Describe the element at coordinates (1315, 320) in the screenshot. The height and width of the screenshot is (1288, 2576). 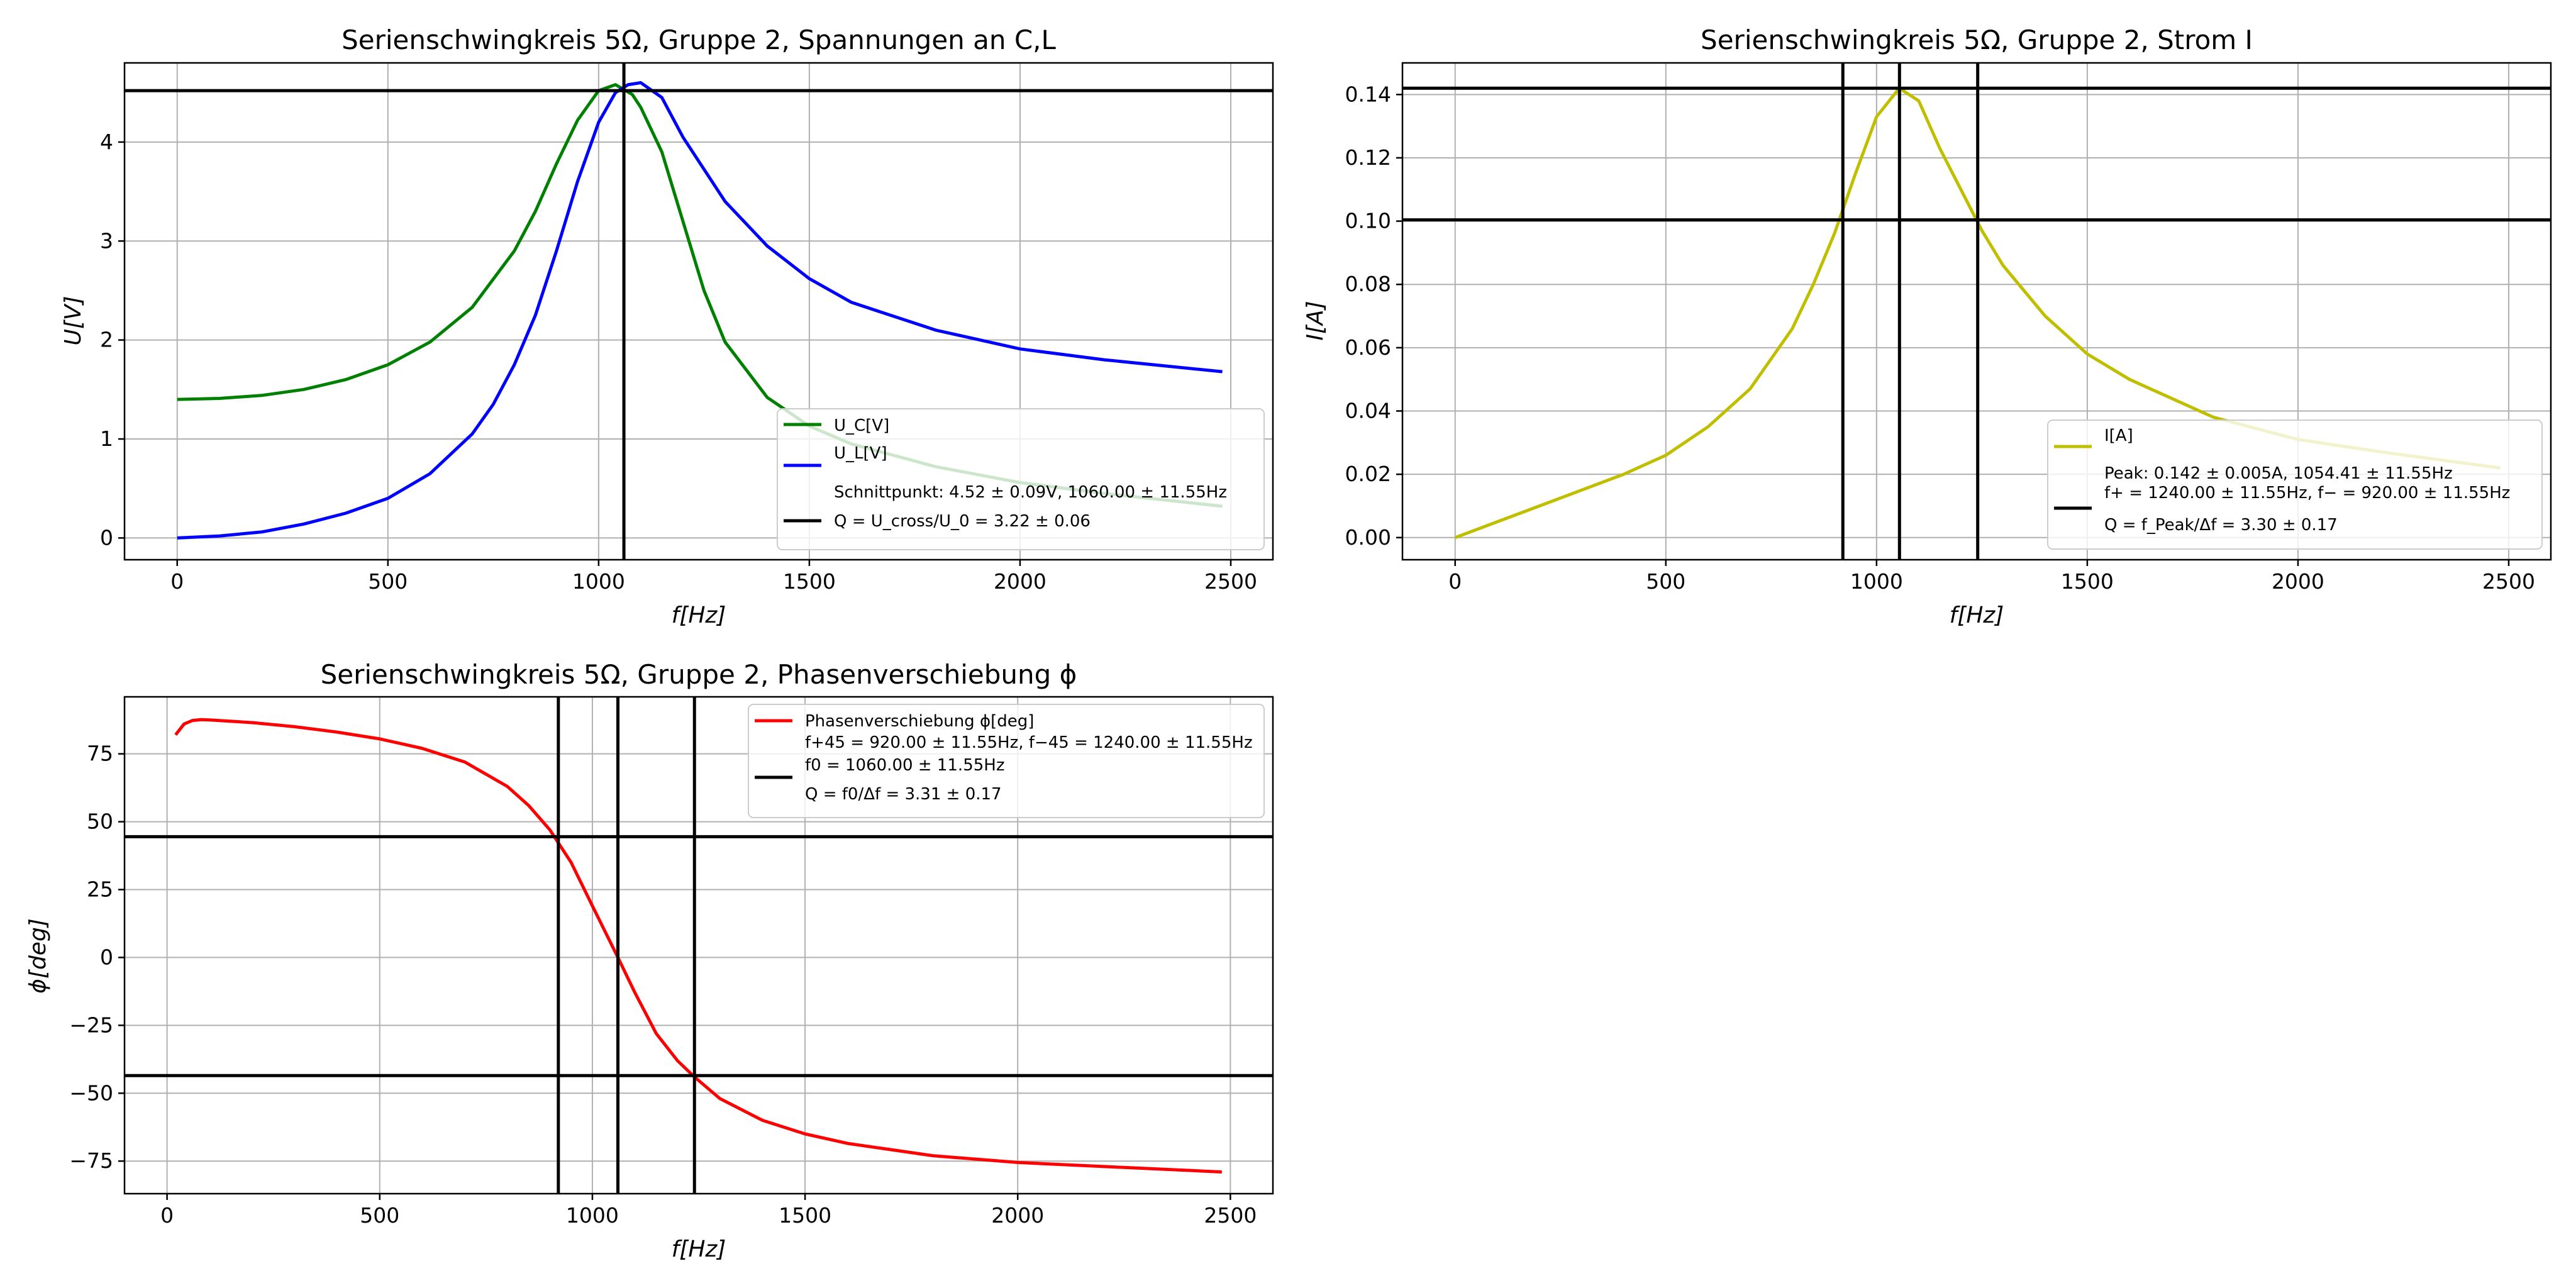
I see `y-axis-label: I[A]` at that location.